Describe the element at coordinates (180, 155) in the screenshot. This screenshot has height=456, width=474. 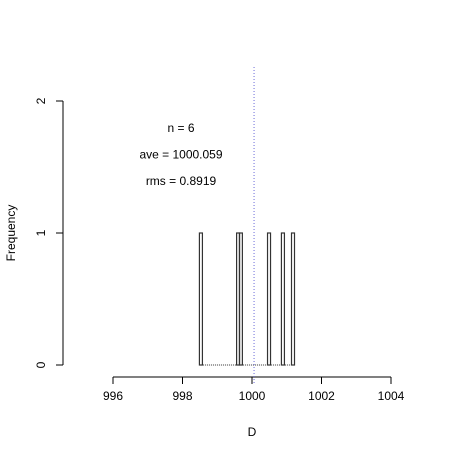
I see `annotation: ave = 1000.059` at that location.